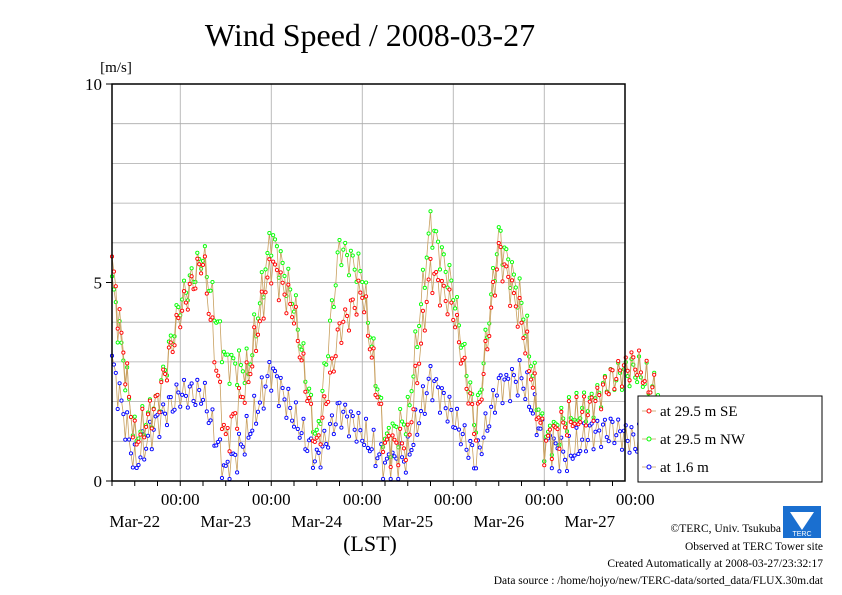 The image size is (842, 595). What do you see at coordinates (134, 521) in the screenshot?
I see `x-tick-date-label: Mar-22` at bounding box center [134, 521].